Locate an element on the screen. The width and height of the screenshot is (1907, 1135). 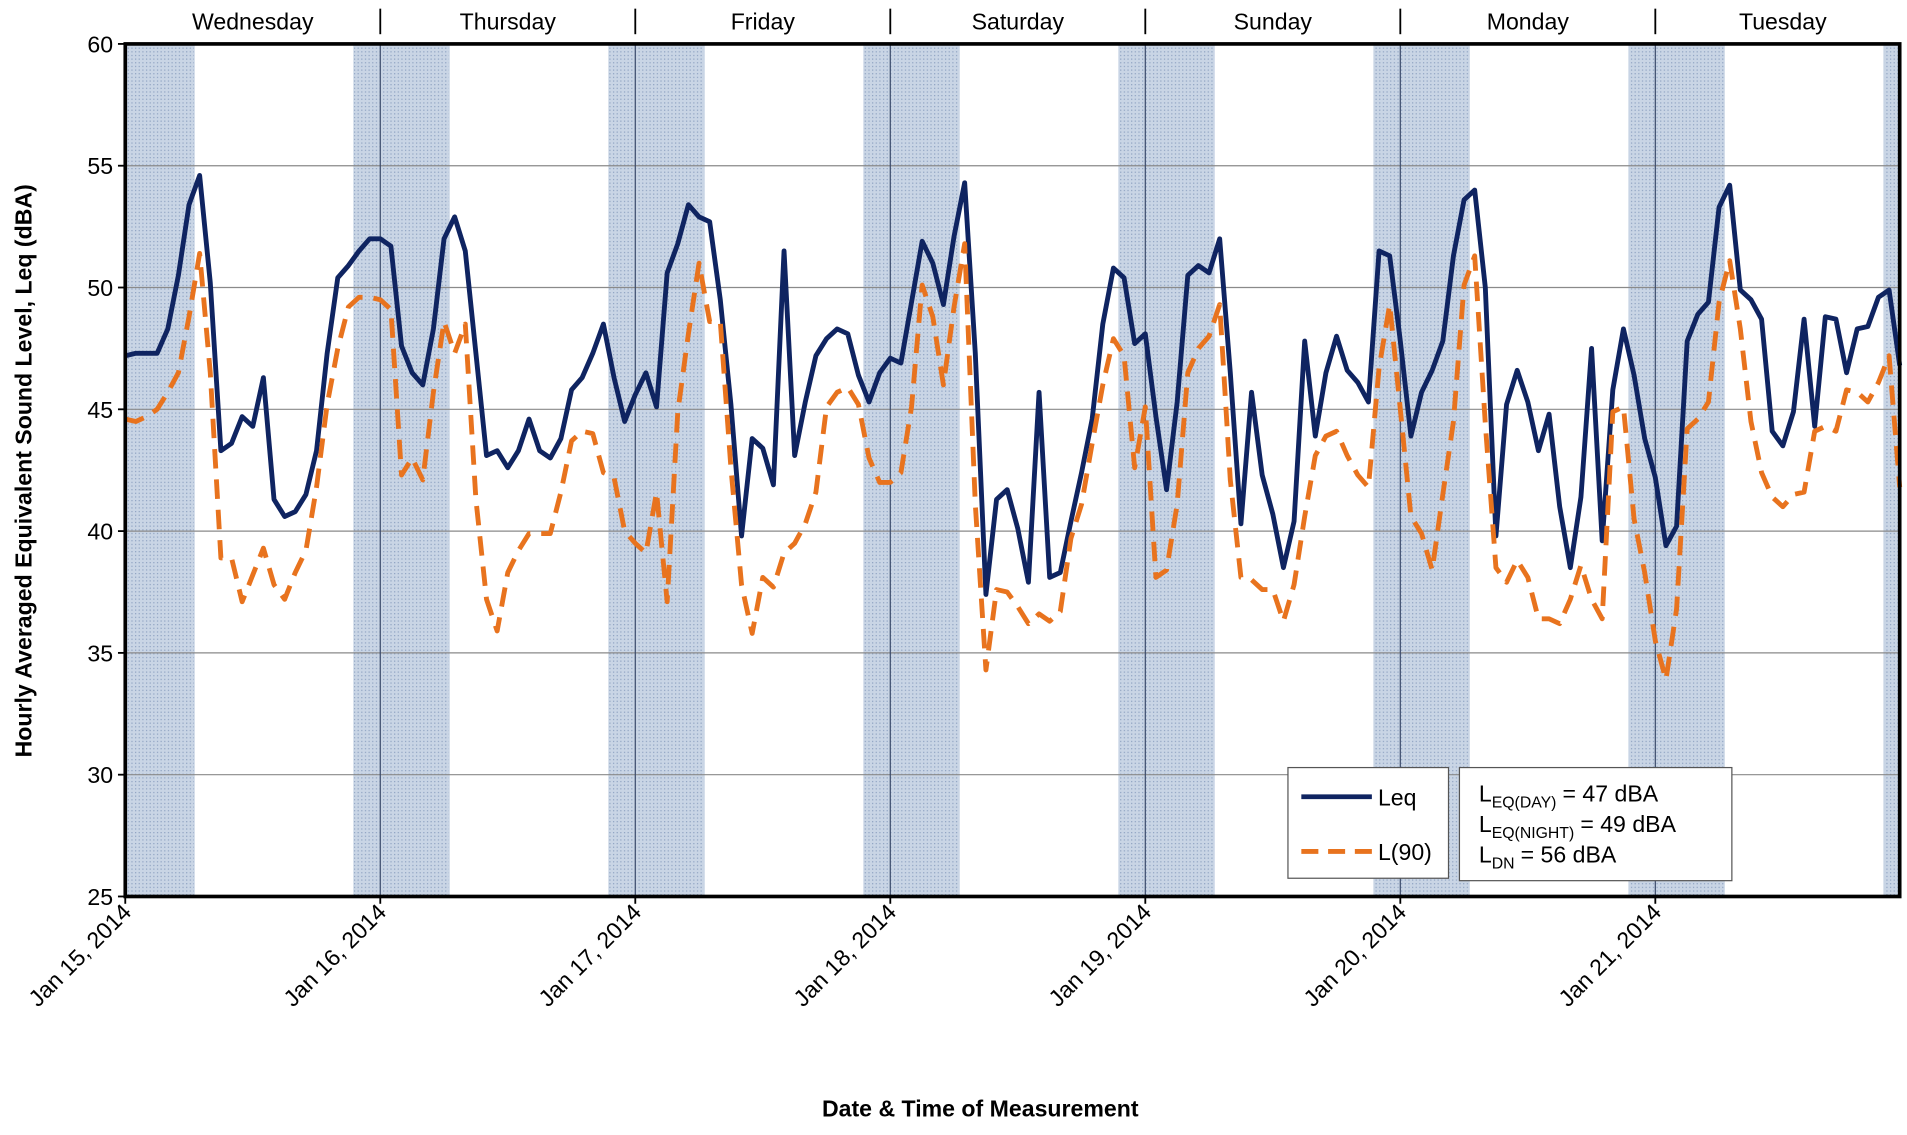
day-label: Monday is located at coordinates (1528, 21).